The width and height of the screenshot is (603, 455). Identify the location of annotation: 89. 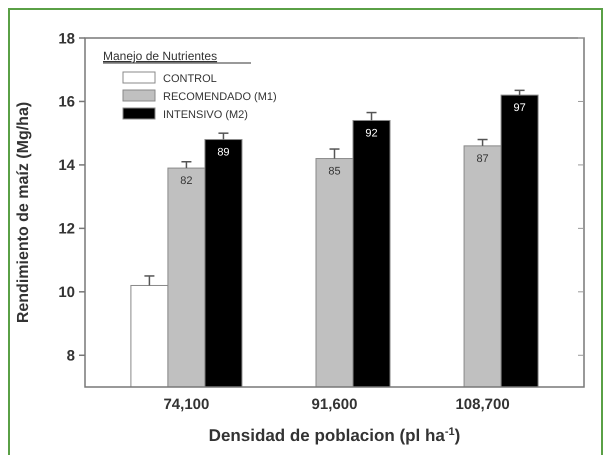
(223, 152).